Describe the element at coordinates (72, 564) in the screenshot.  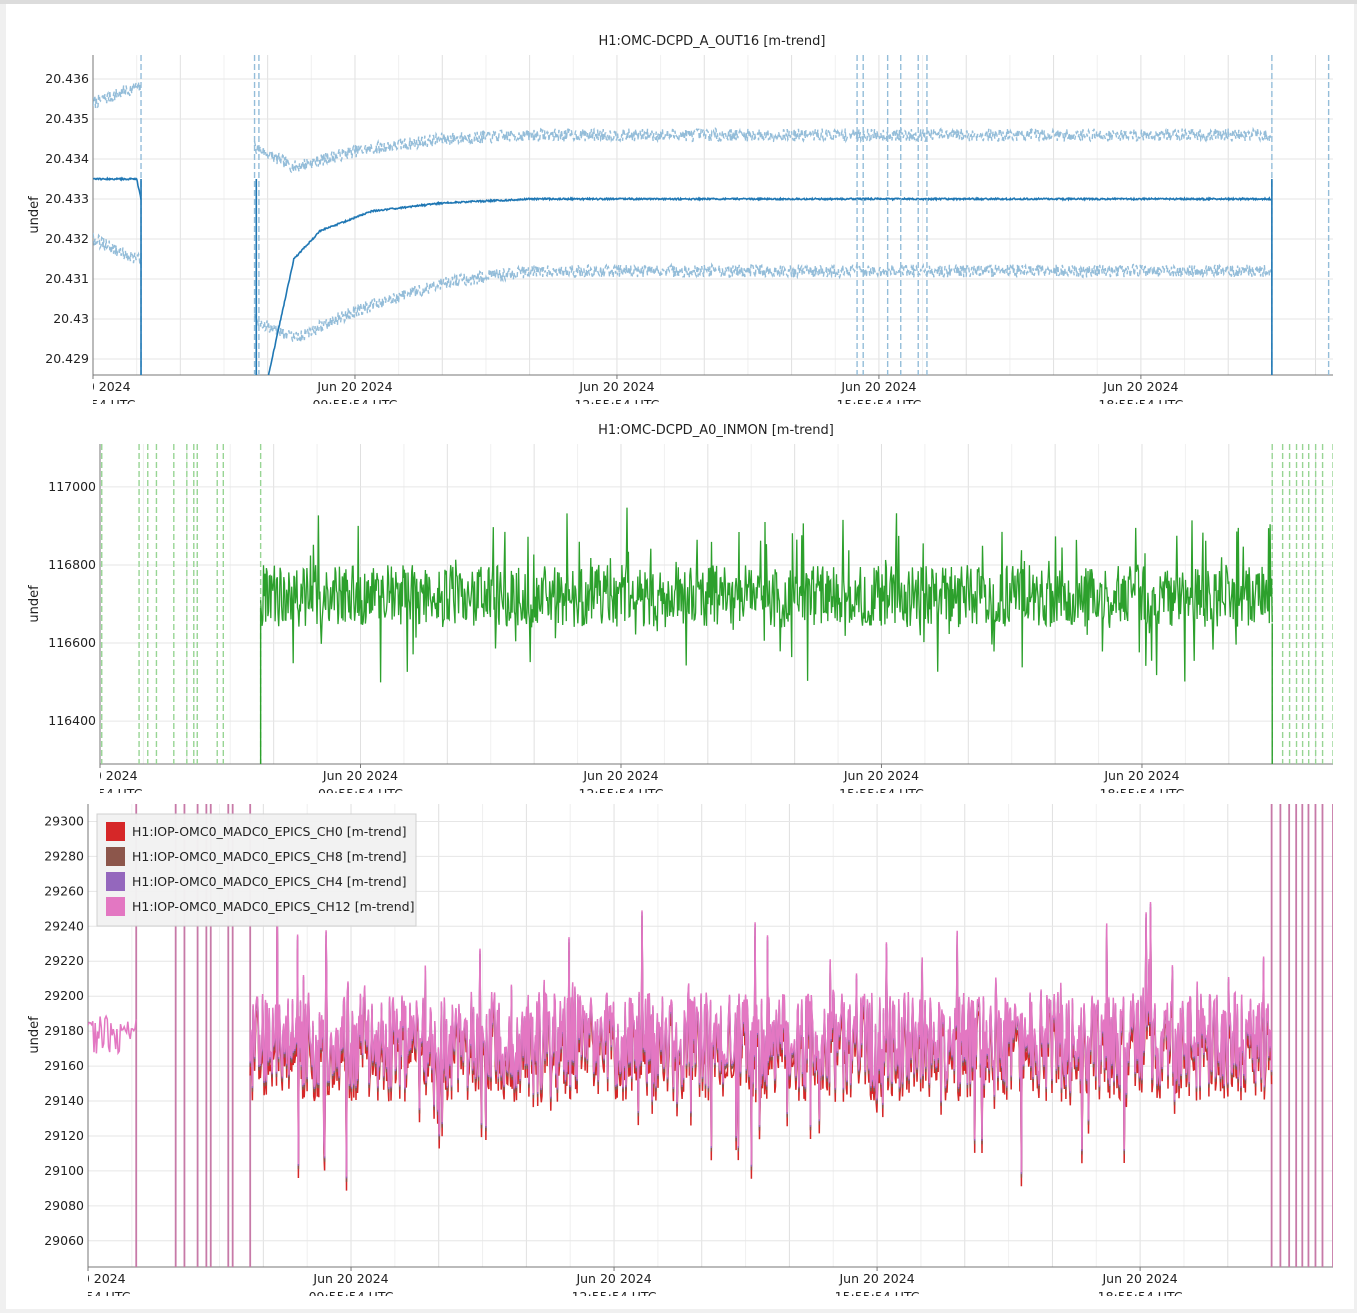
I see `y-tick-label: 116800` at that location.